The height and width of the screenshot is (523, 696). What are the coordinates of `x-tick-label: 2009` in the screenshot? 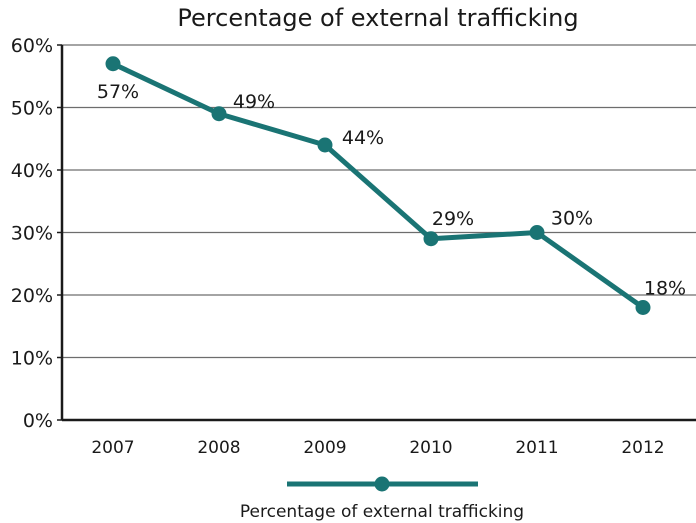 It's located at (324, 448).